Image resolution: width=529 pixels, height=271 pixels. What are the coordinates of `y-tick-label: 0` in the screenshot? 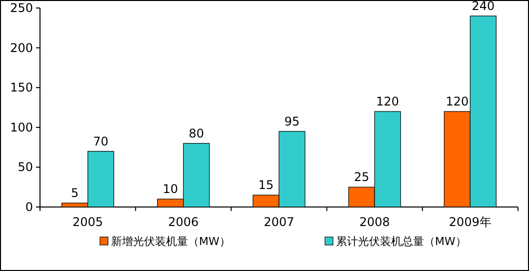 It's located at (29, 207).